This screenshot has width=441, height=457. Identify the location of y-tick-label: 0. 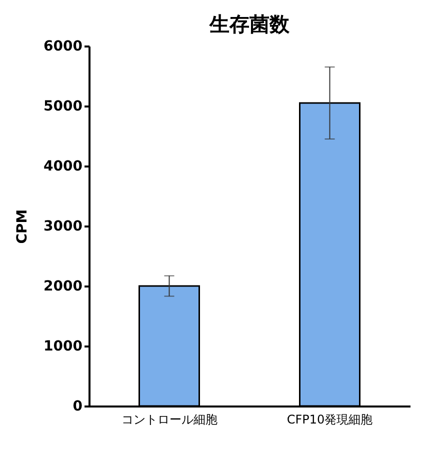
(77, 406).